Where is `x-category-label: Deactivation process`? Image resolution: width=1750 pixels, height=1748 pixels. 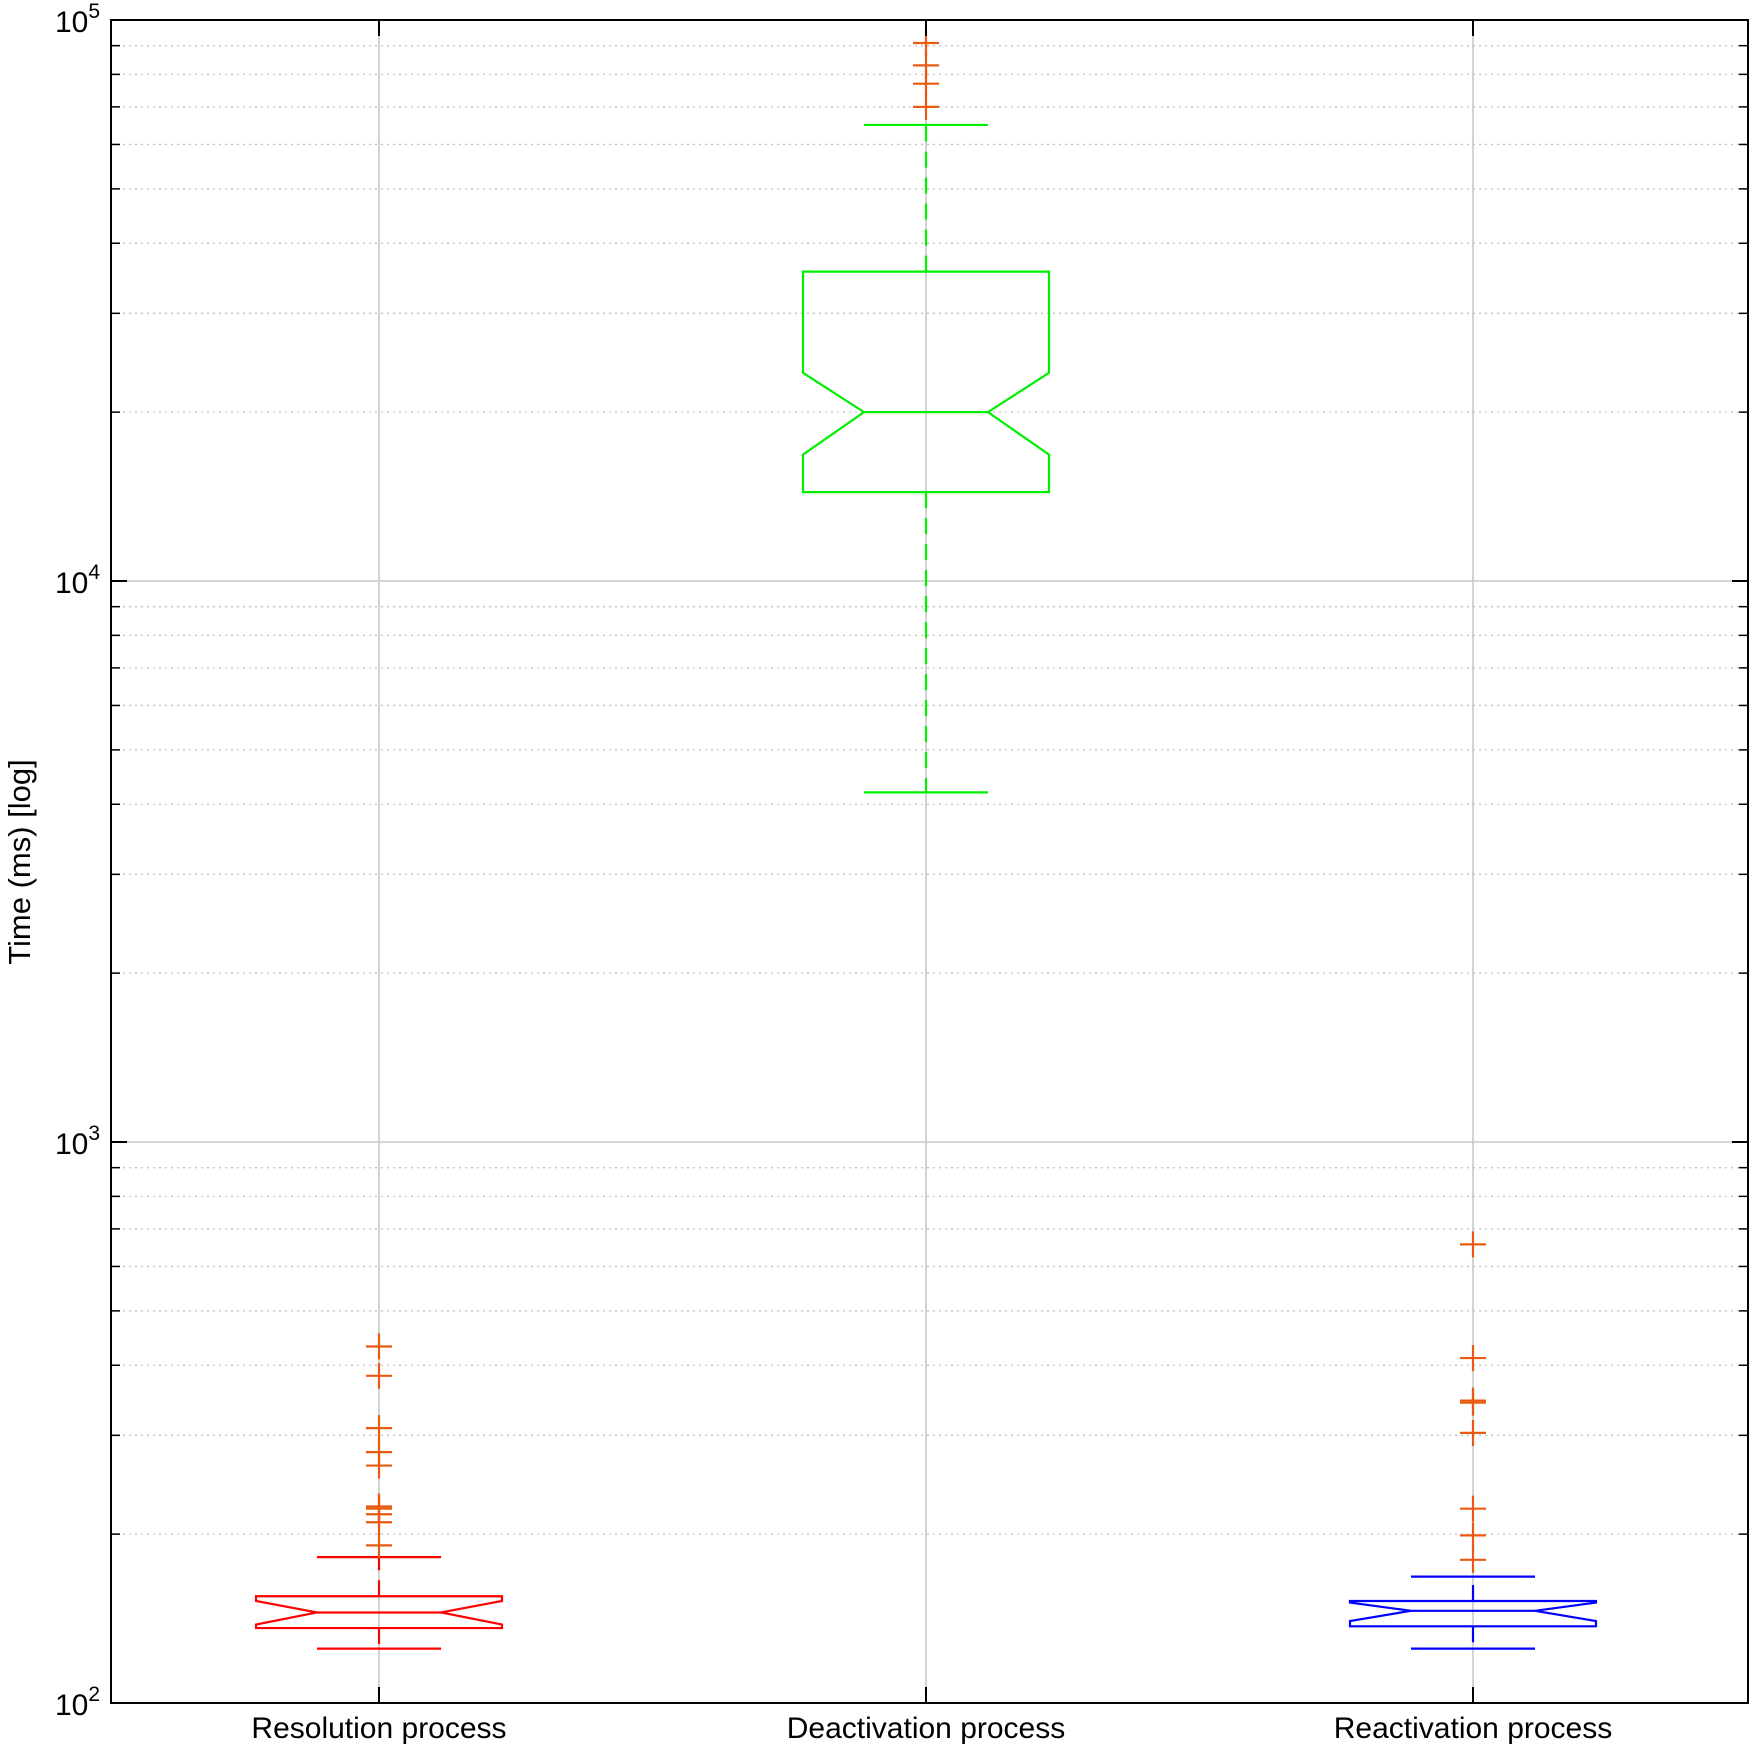 x-category-label: Deactivation process is located at coordinates (926, 1728).